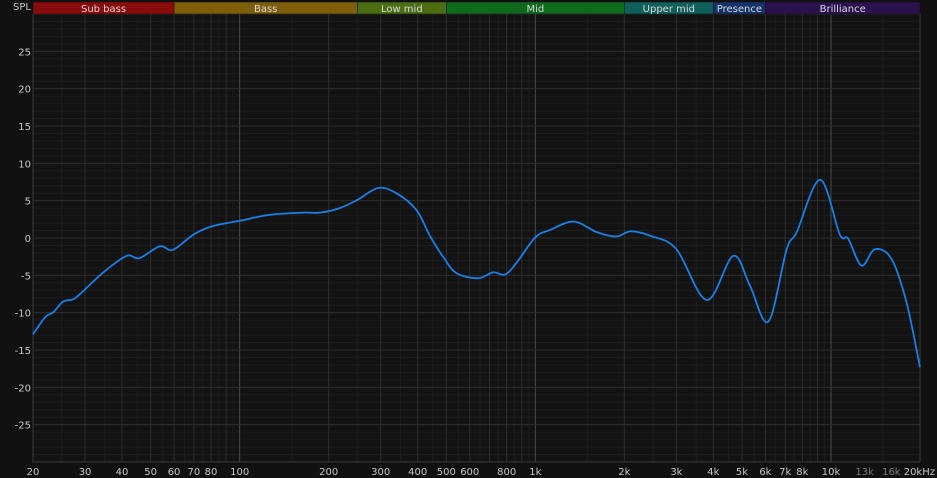 The height and width of the screenshot is (478, 937). I want to click on x-tick-label: 16k, so click(891, 472).